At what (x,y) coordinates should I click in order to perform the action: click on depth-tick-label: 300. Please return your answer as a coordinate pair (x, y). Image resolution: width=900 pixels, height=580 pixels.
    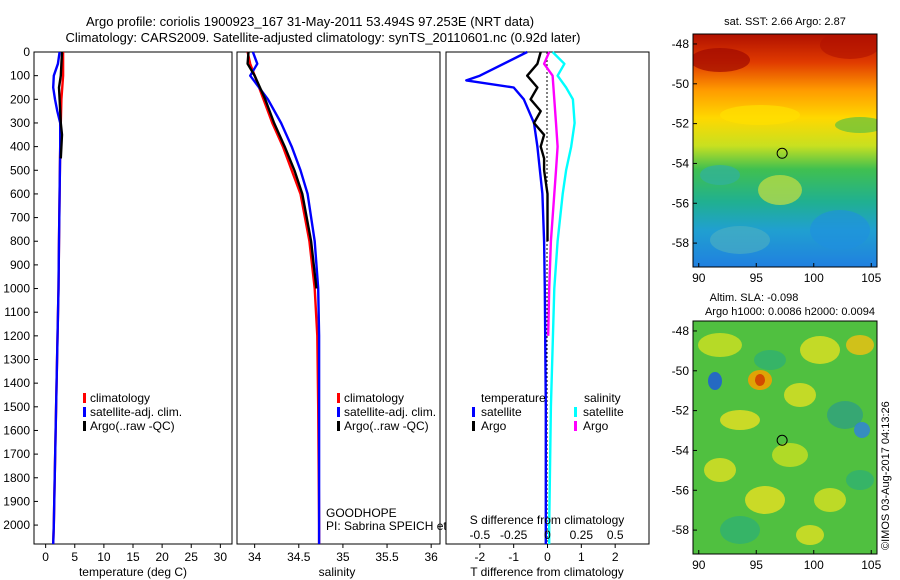
    Looking at the image, I should click on (20, 123).